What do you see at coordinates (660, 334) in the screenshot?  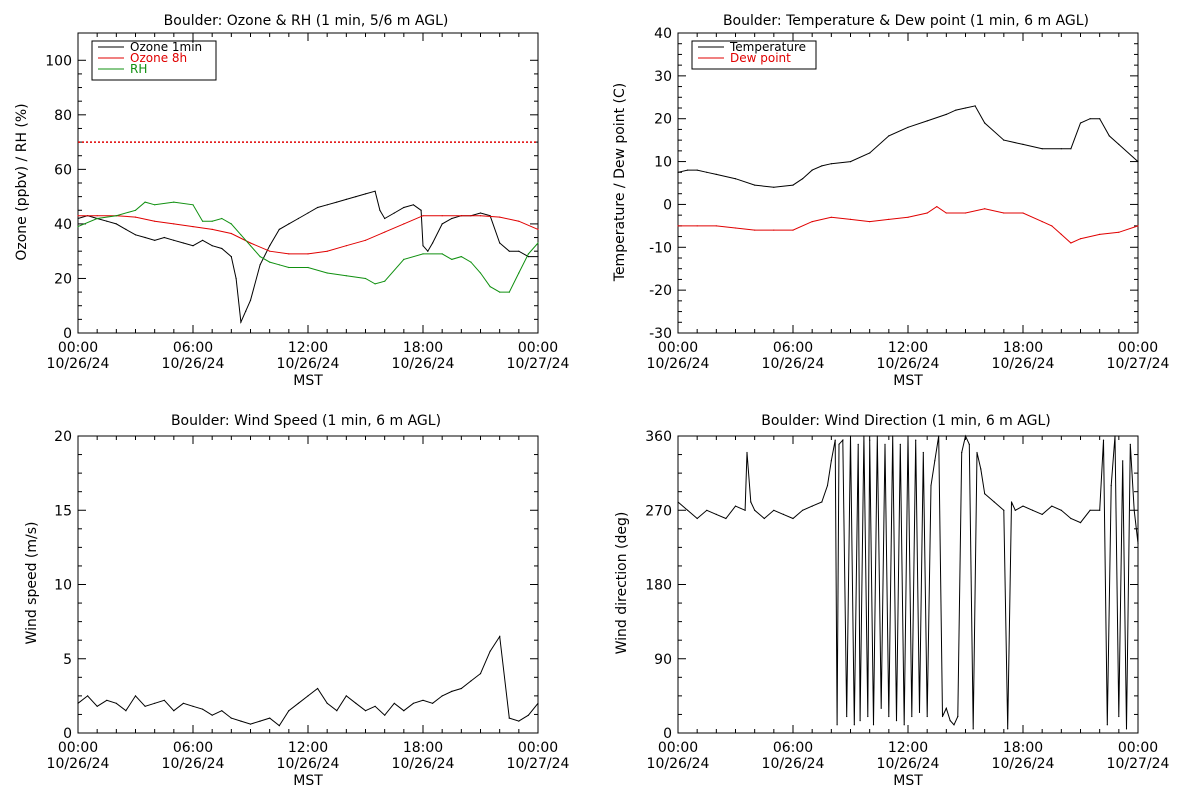 I see `temperature-dewpoint-y-tick-label: -30` at bounding box center [660, 334].